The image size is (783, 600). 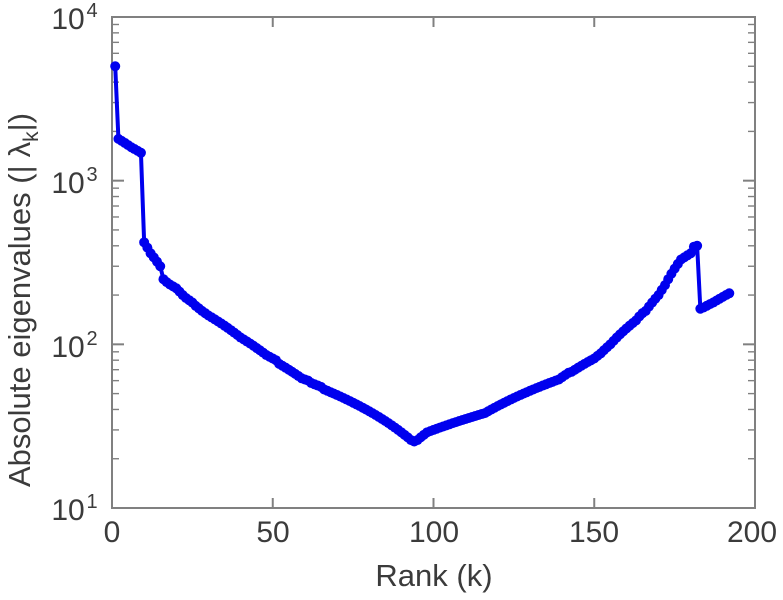 I want to click on y-axis-title-lambda-sub: k, so click(x=31, y=136).